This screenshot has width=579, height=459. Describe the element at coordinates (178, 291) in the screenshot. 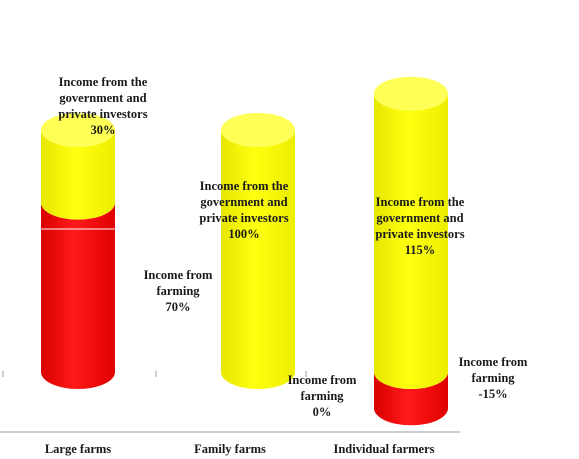

I see `data-label-farming-0-line-1: farming` at that location.